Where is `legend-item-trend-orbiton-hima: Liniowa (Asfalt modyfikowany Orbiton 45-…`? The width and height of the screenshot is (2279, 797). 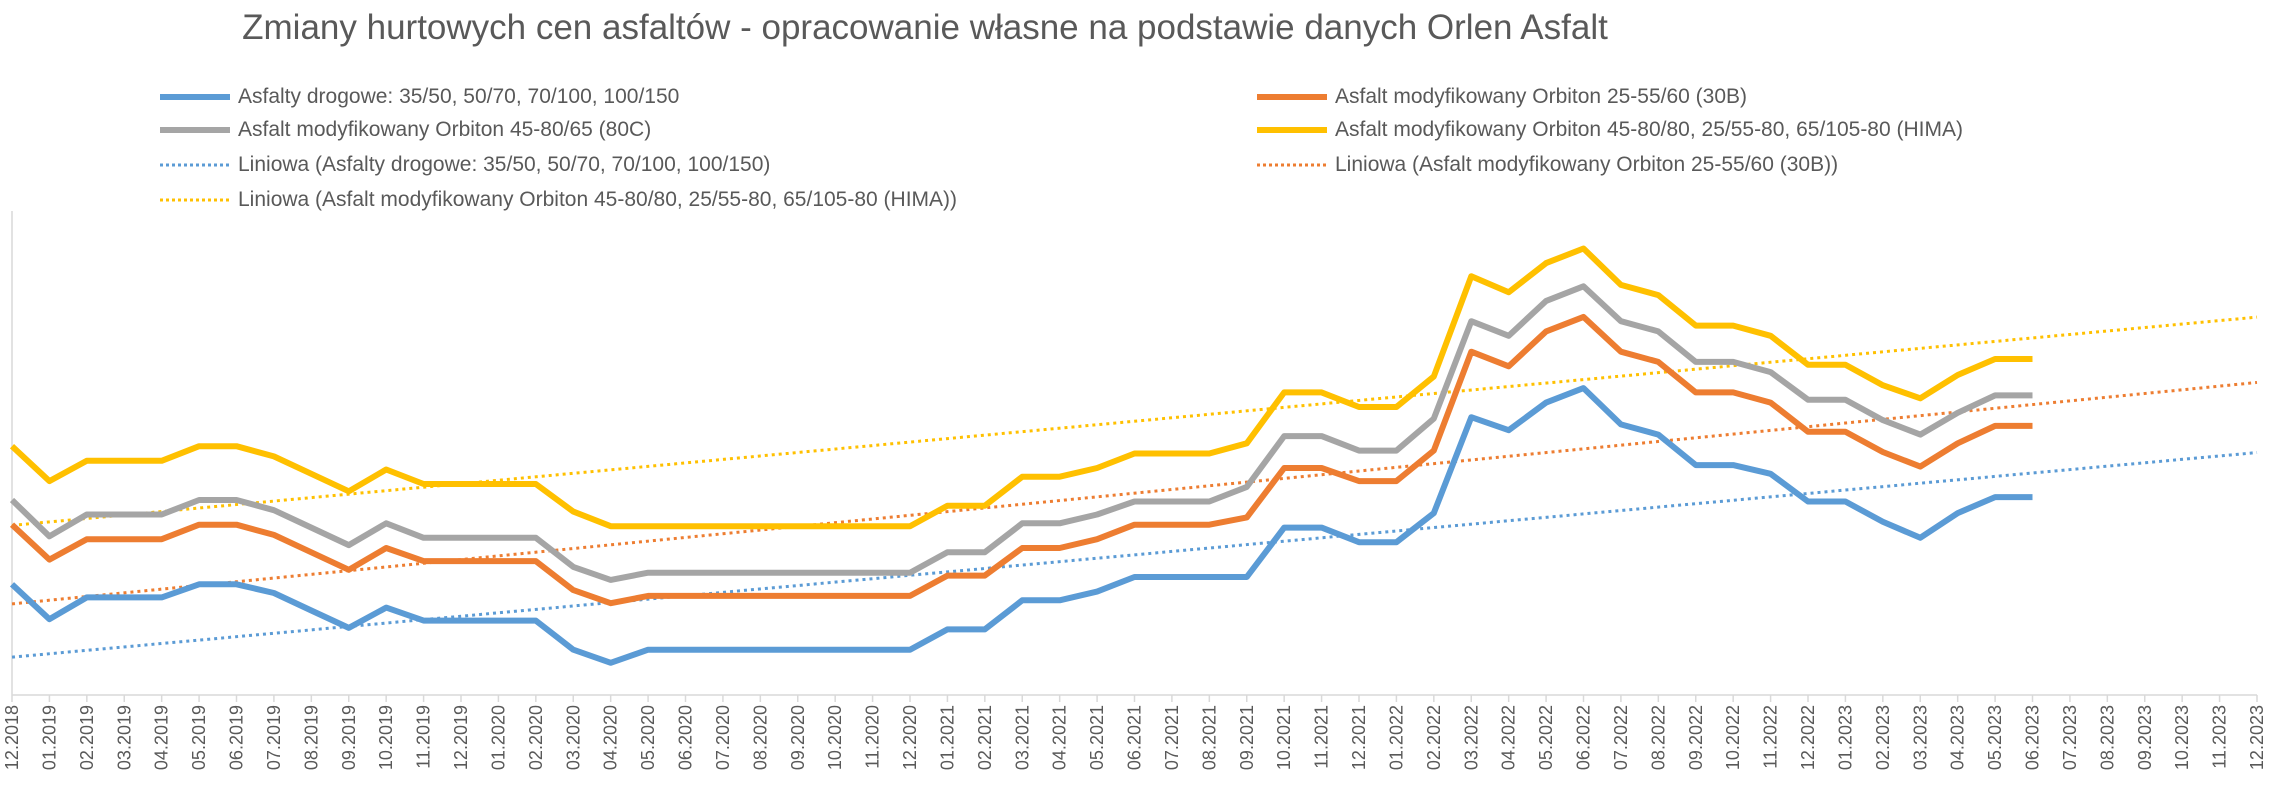 legend-item-trend-orbiton-hima: Liniowa (Asfalt modyfikowany Orbiton 45-… is located at coordinates (558, 200).